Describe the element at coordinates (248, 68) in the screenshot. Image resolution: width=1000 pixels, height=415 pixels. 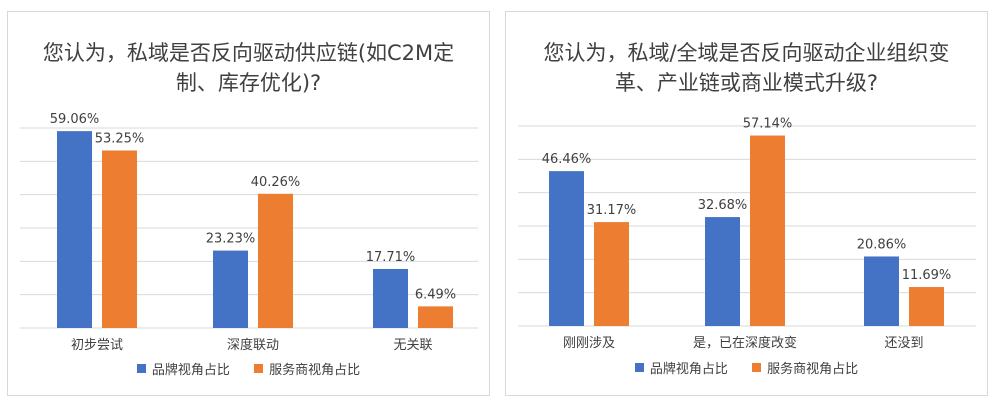
I see `chart-title: 您认为，私域是否反向驱动供应链(如C2M定 制、库存优化)?` at that location.